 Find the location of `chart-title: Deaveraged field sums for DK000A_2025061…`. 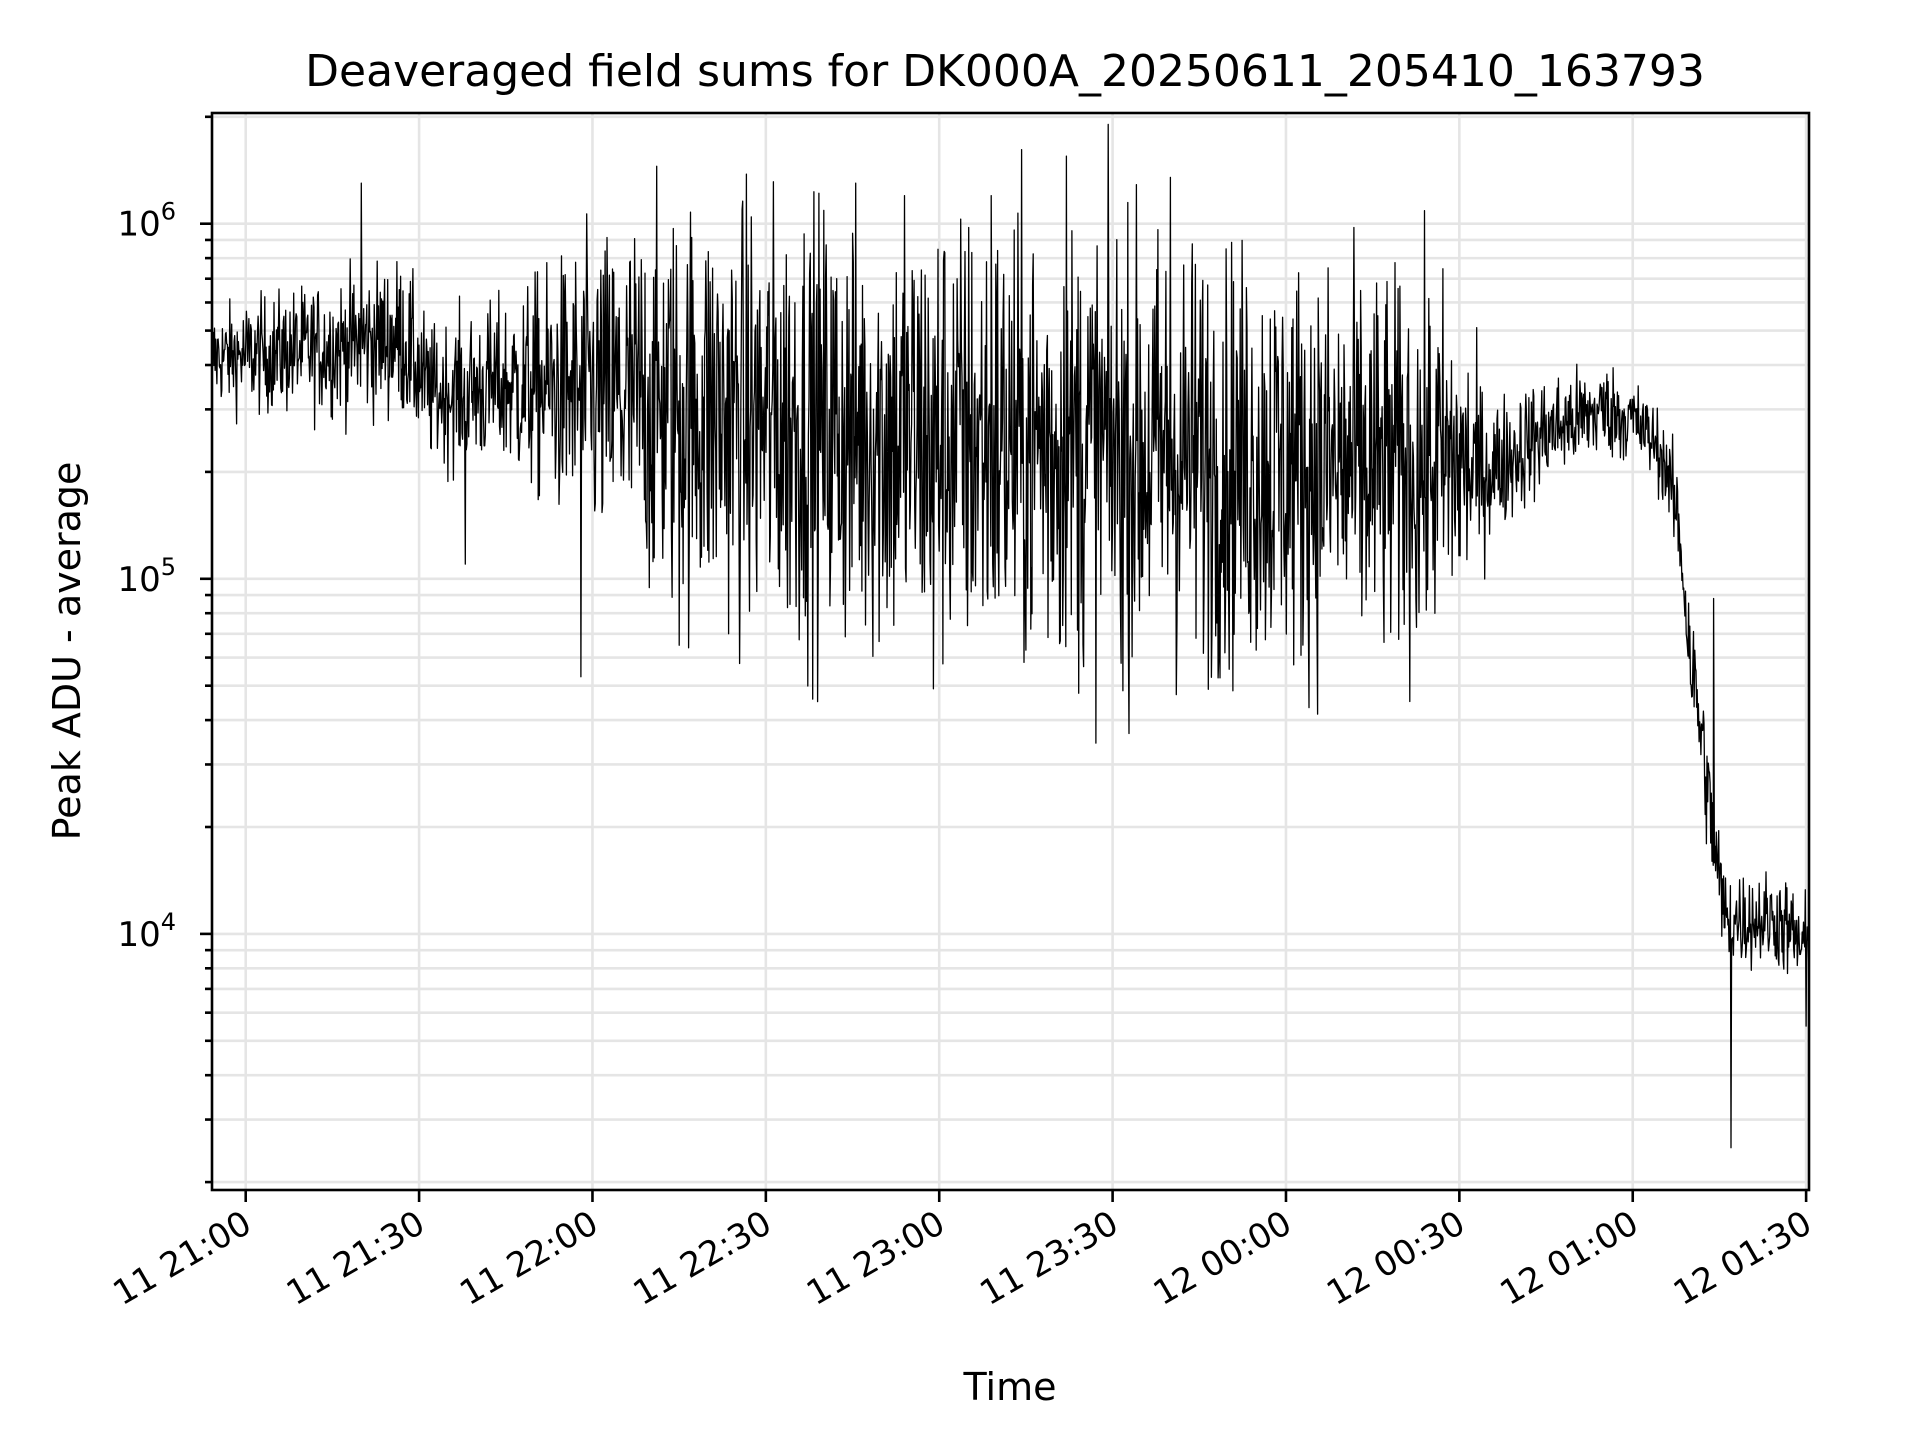

chart-title: Deaveraged field sums for DK000A_2025061… is located at coordinates (1005, 71).